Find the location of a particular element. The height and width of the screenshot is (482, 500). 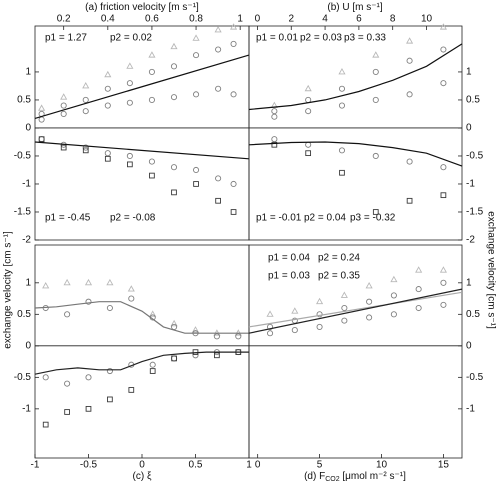

fit-annotation: p2 = 0.35 is located at coordinates (339, 276).